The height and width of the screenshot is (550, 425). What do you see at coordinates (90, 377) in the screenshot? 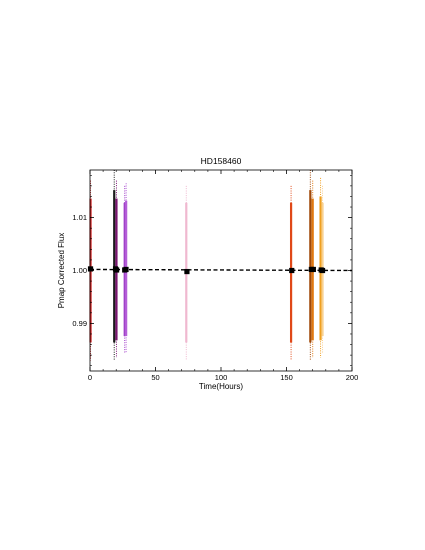
I see `x-tick-label: 0` at bounding box center [90, 377].